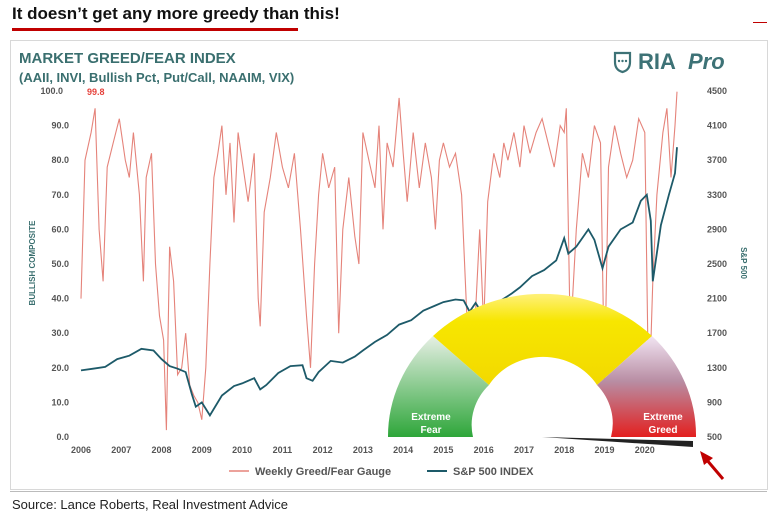 The image size is (781, 525). What do you see at coordinates (127, 58) in the screenshot?
I see `chart-title: MARKET GREED/FEAR INDEX` at bounding box center [127, 58].